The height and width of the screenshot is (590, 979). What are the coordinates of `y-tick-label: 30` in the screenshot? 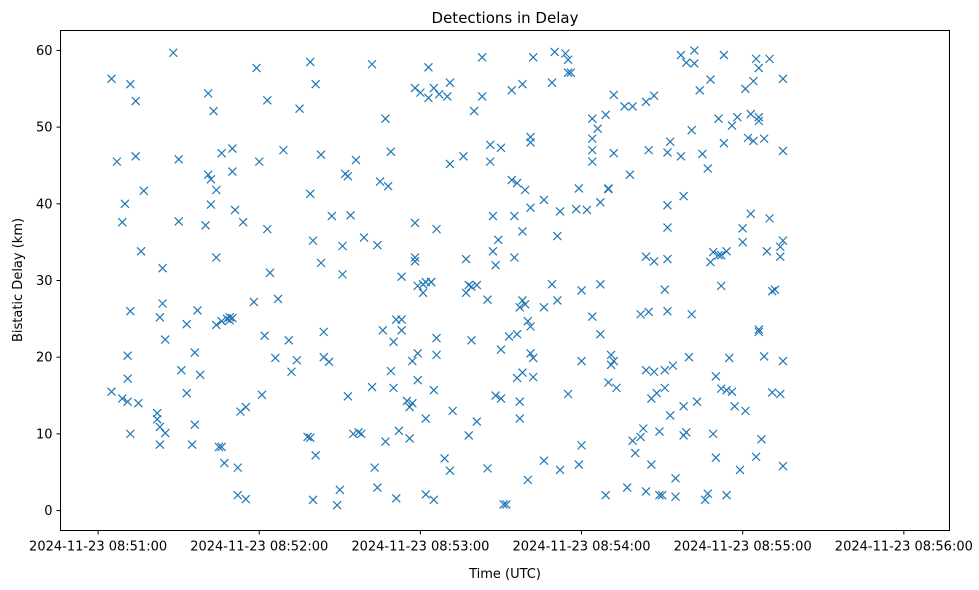 It's located at (44, 281).